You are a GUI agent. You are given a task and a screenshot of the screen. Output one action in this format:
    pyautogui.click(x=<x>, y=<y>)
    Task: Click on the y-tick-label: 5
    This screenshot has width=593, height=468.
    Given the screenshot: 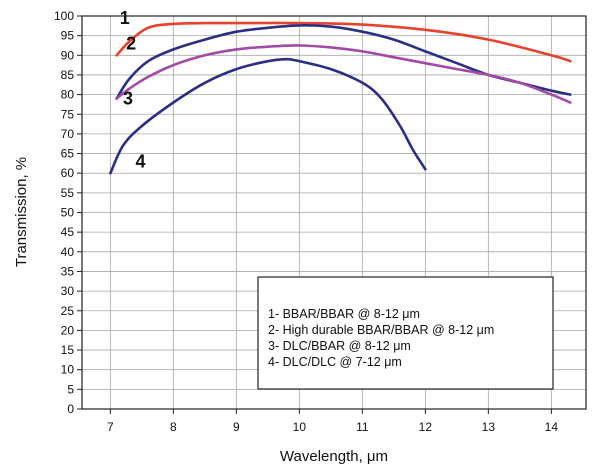 What is the action you would take?
    pyautogui.click(x=70, y=389)
    